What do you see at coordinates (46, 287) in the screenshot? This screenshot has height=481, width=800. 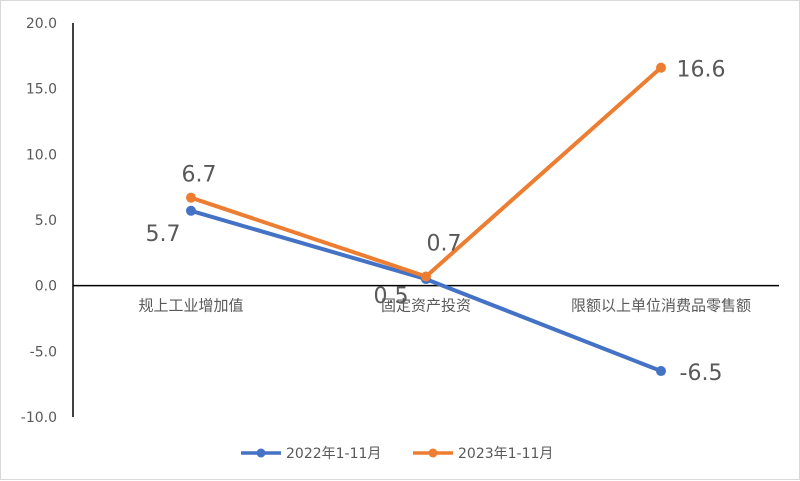 I see `y-tick-label: 0.0` at bounding box center [46, 287].